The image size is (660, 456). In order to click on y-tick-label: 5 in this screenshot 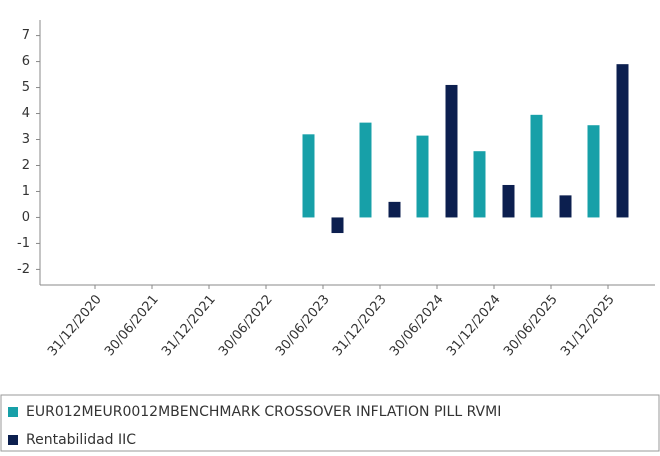, I will do `click(26, 87)`.